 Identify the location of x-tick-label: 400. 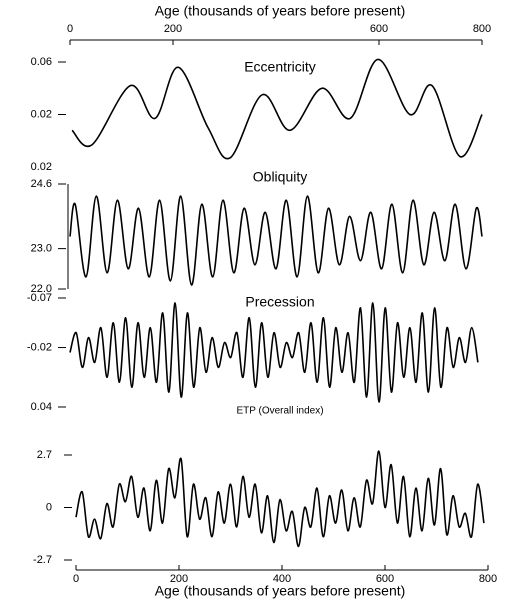
(282, 579).